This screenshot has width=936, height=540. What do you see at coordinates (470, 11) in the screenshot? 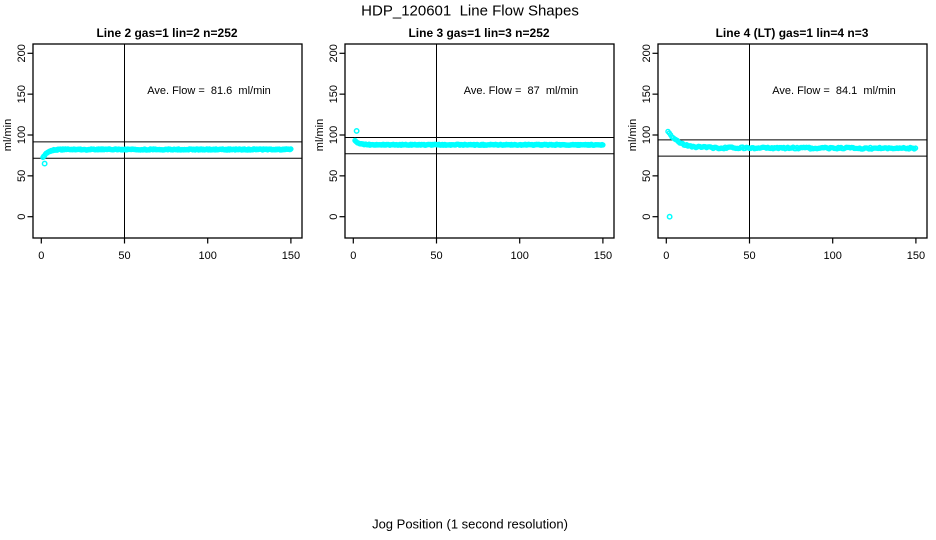
I see `main-title: HDP_120601 Line Flow Shapes` at bounding box center [470, 11].